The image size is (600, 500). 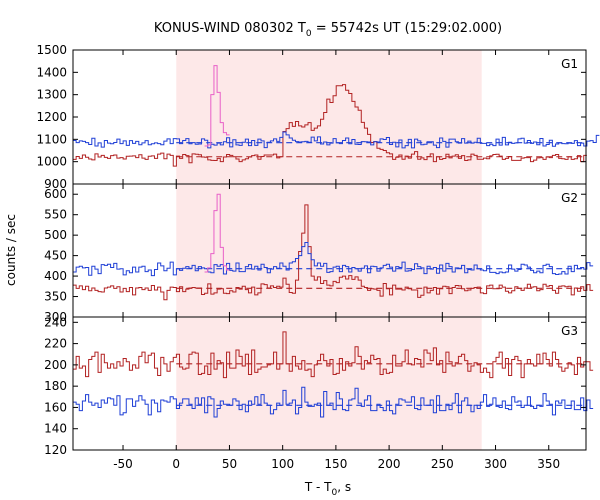 I want to click on y-tick-label: 300, so click(x=55, y=317).